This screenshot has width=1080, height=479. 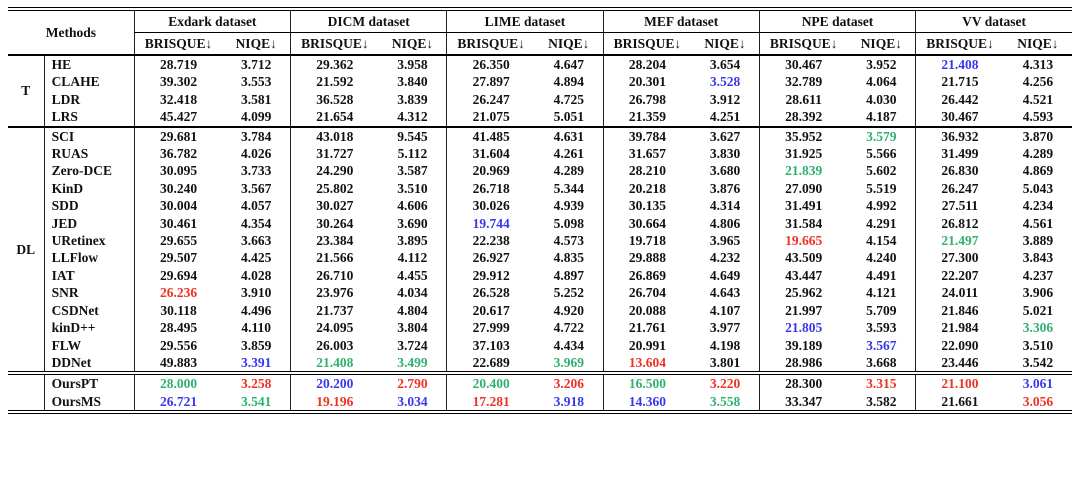 I want to click on metric-value: 3.977, so click(x=725, y=328).